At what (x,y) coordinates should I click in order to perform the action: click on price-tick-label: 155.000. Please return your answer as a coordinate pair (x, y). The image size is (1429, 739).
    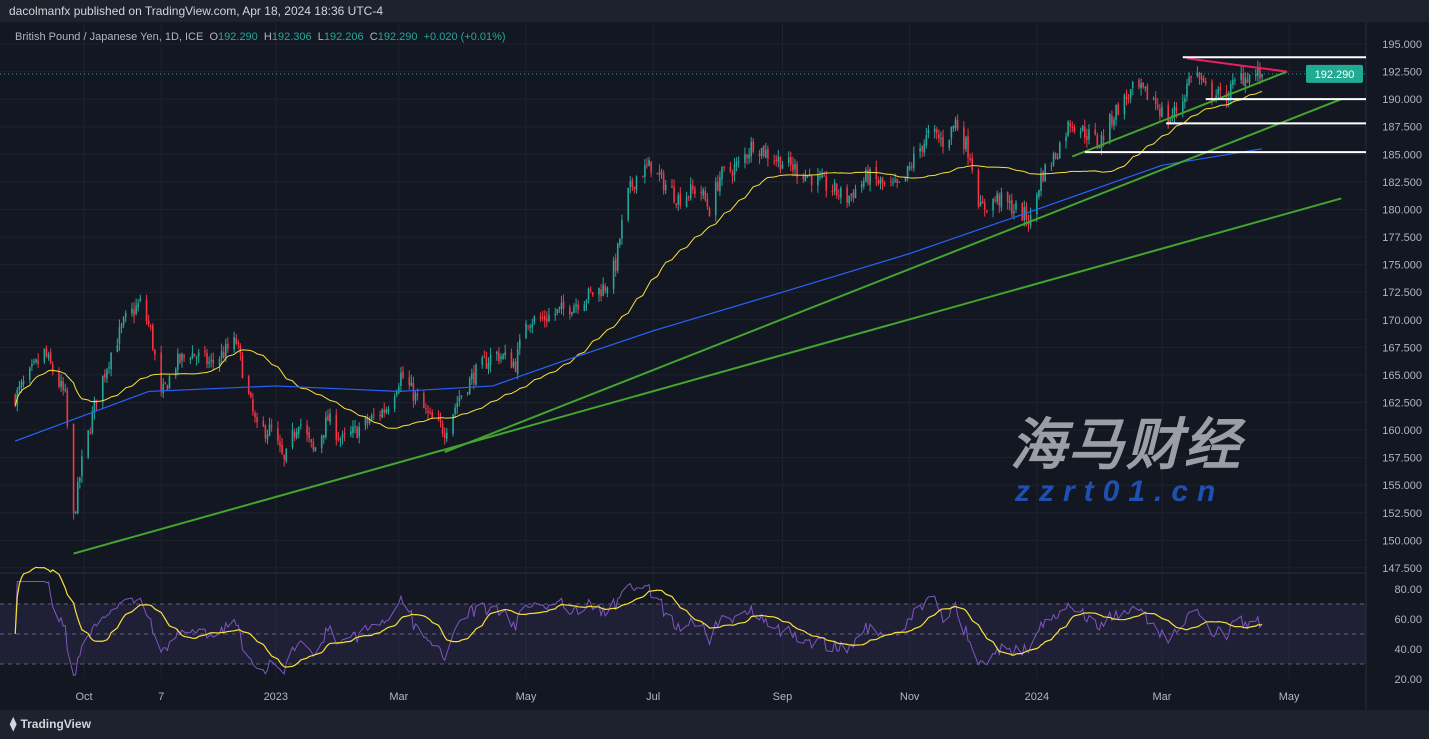
    Looking at the image, I should click on (1402, 486).